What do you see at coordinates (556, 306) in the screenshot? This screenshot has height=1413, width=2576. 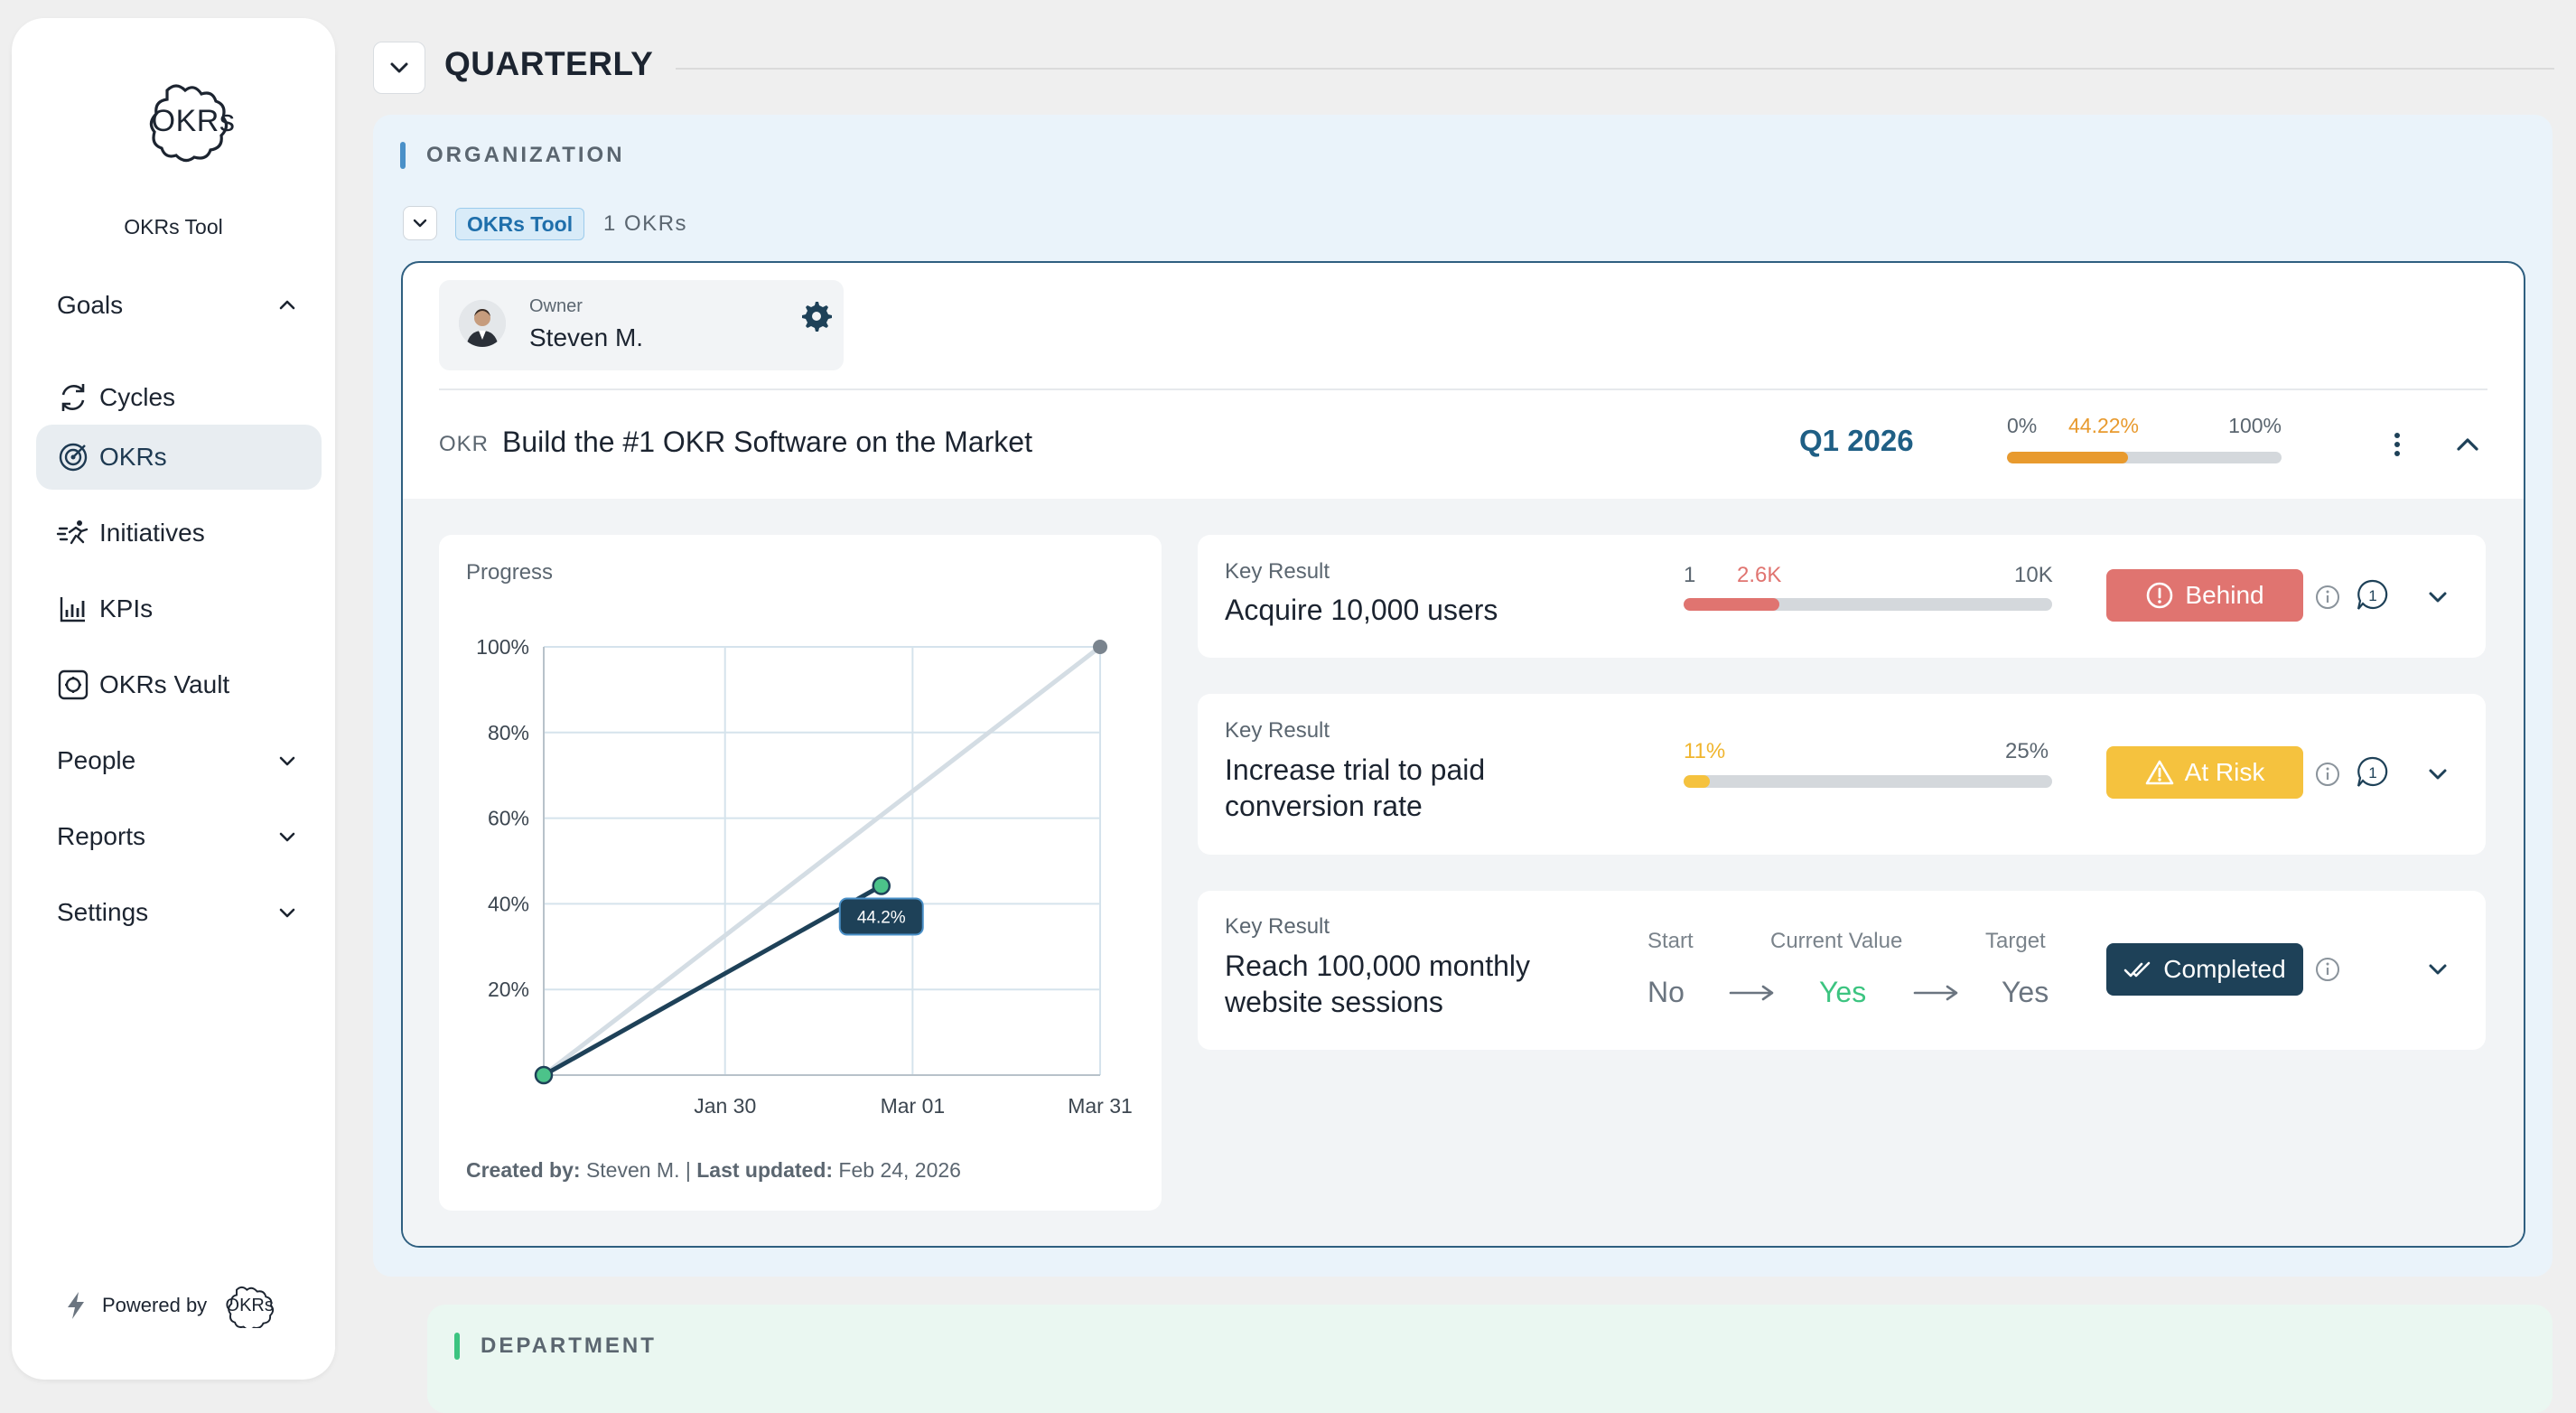 I see `owner-label: Owner` at bounding box center [556, 306].